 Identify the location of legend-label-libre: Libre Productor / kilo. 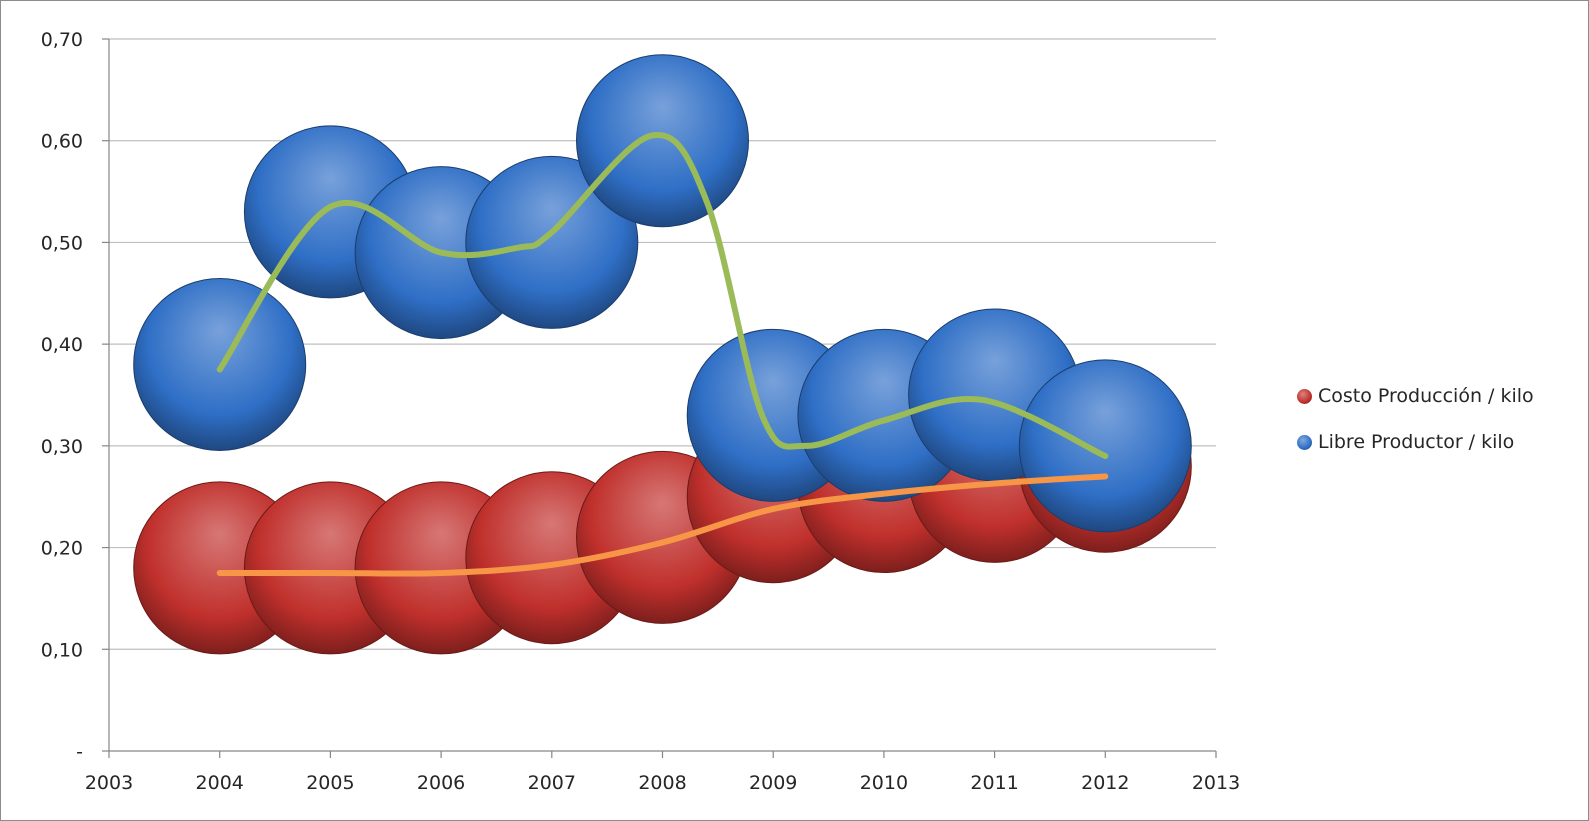
(1416, 442).